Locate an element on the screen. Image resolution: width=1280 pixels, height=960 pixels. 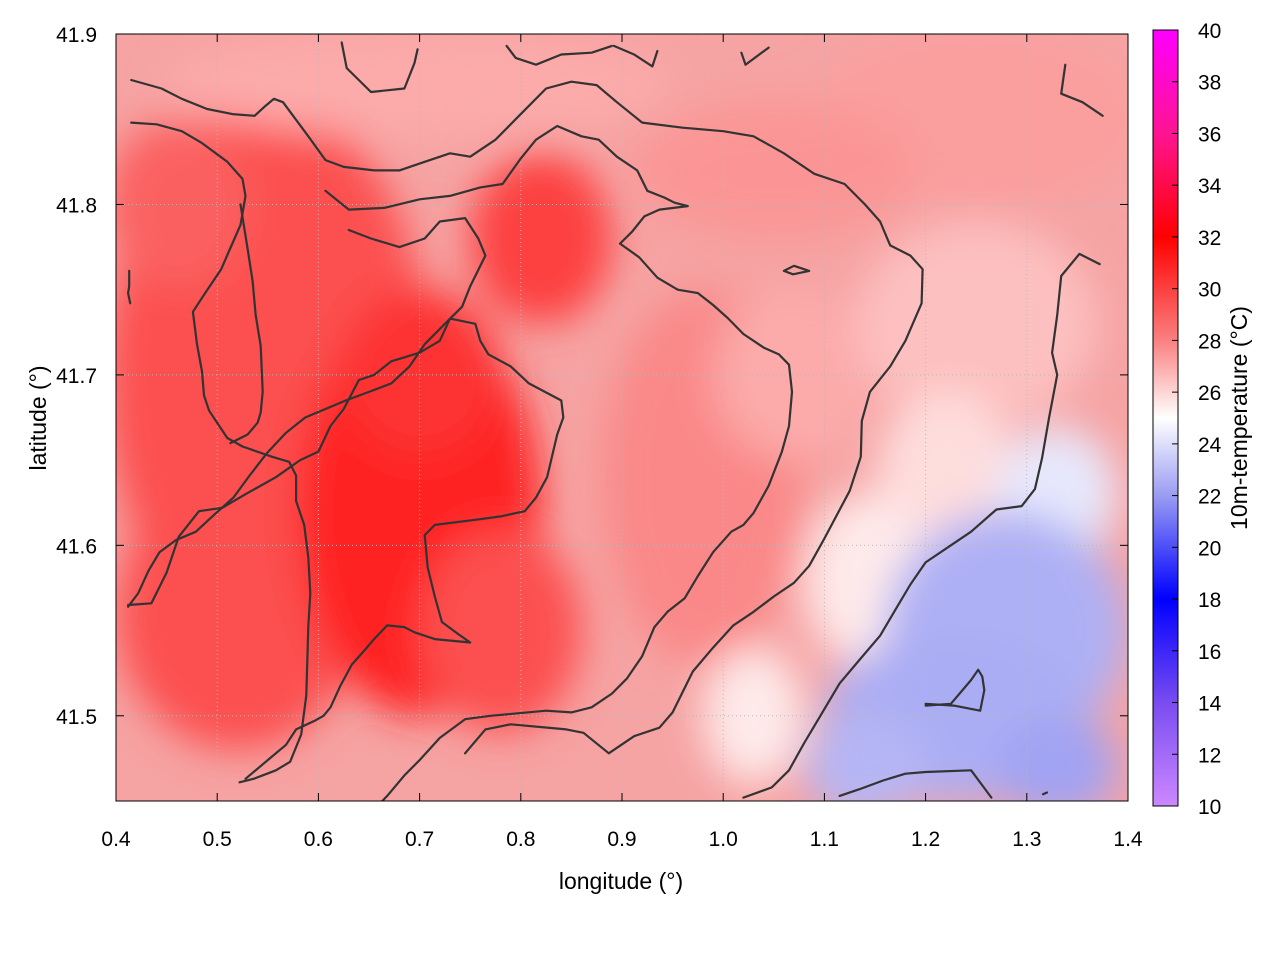
x-tick-label: 1.1 is located at coordinates (824, 839).